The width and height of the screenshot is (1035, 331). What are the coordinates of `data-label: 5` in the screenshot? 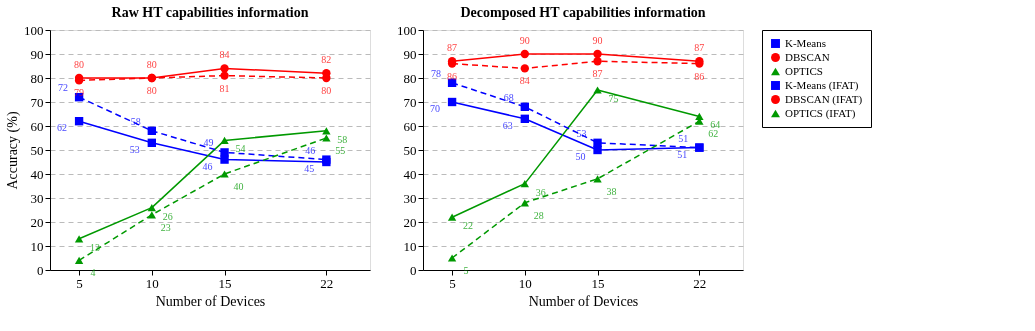 It's located at (466, 270).